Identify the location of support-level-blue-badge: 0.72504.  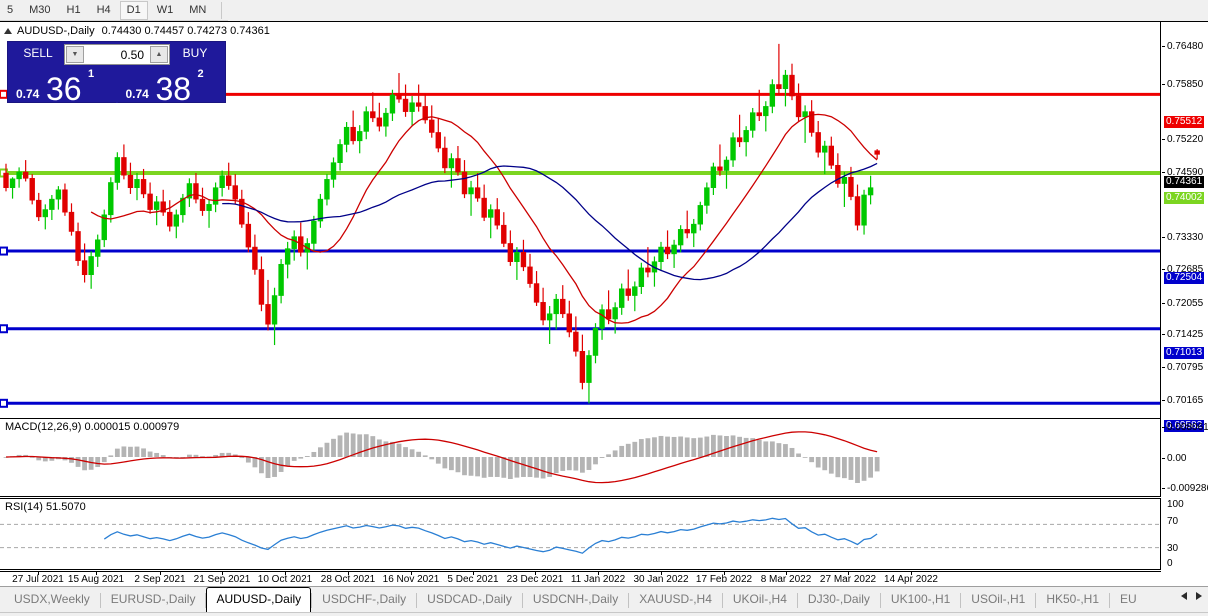
(1184, 278).